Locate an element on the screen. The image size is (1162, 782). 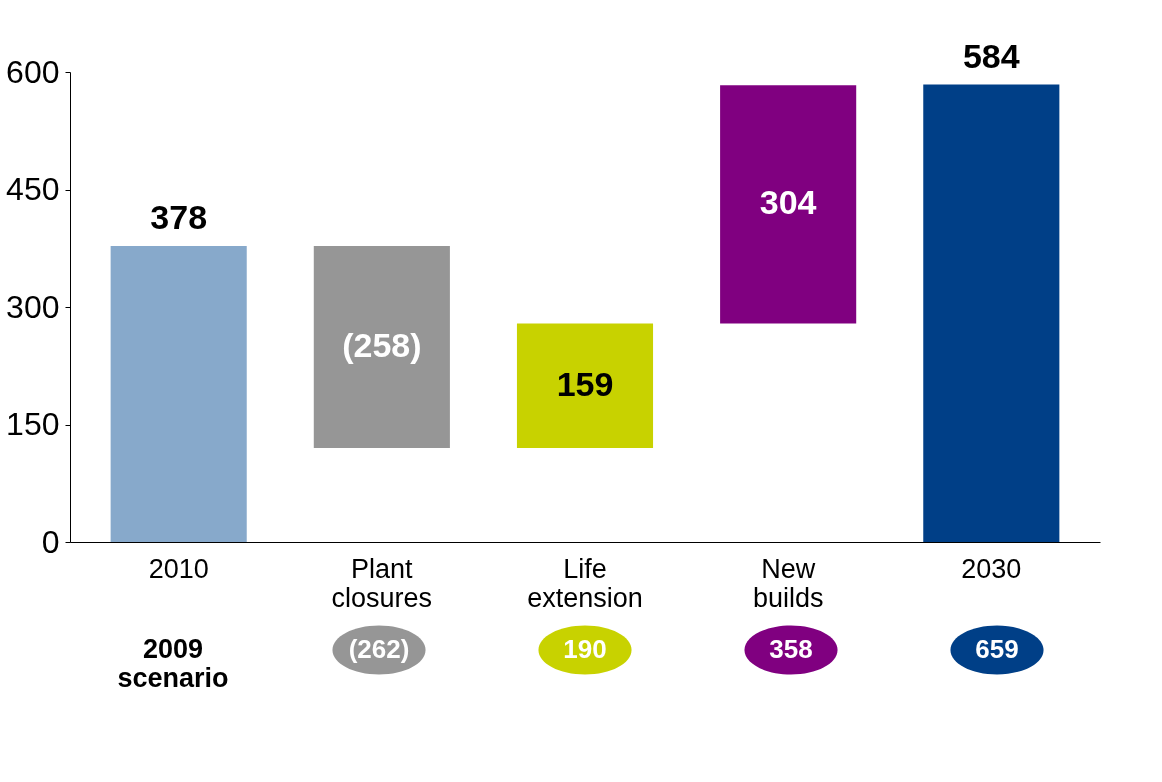
text: 190 is located at coordinates (585, 649).